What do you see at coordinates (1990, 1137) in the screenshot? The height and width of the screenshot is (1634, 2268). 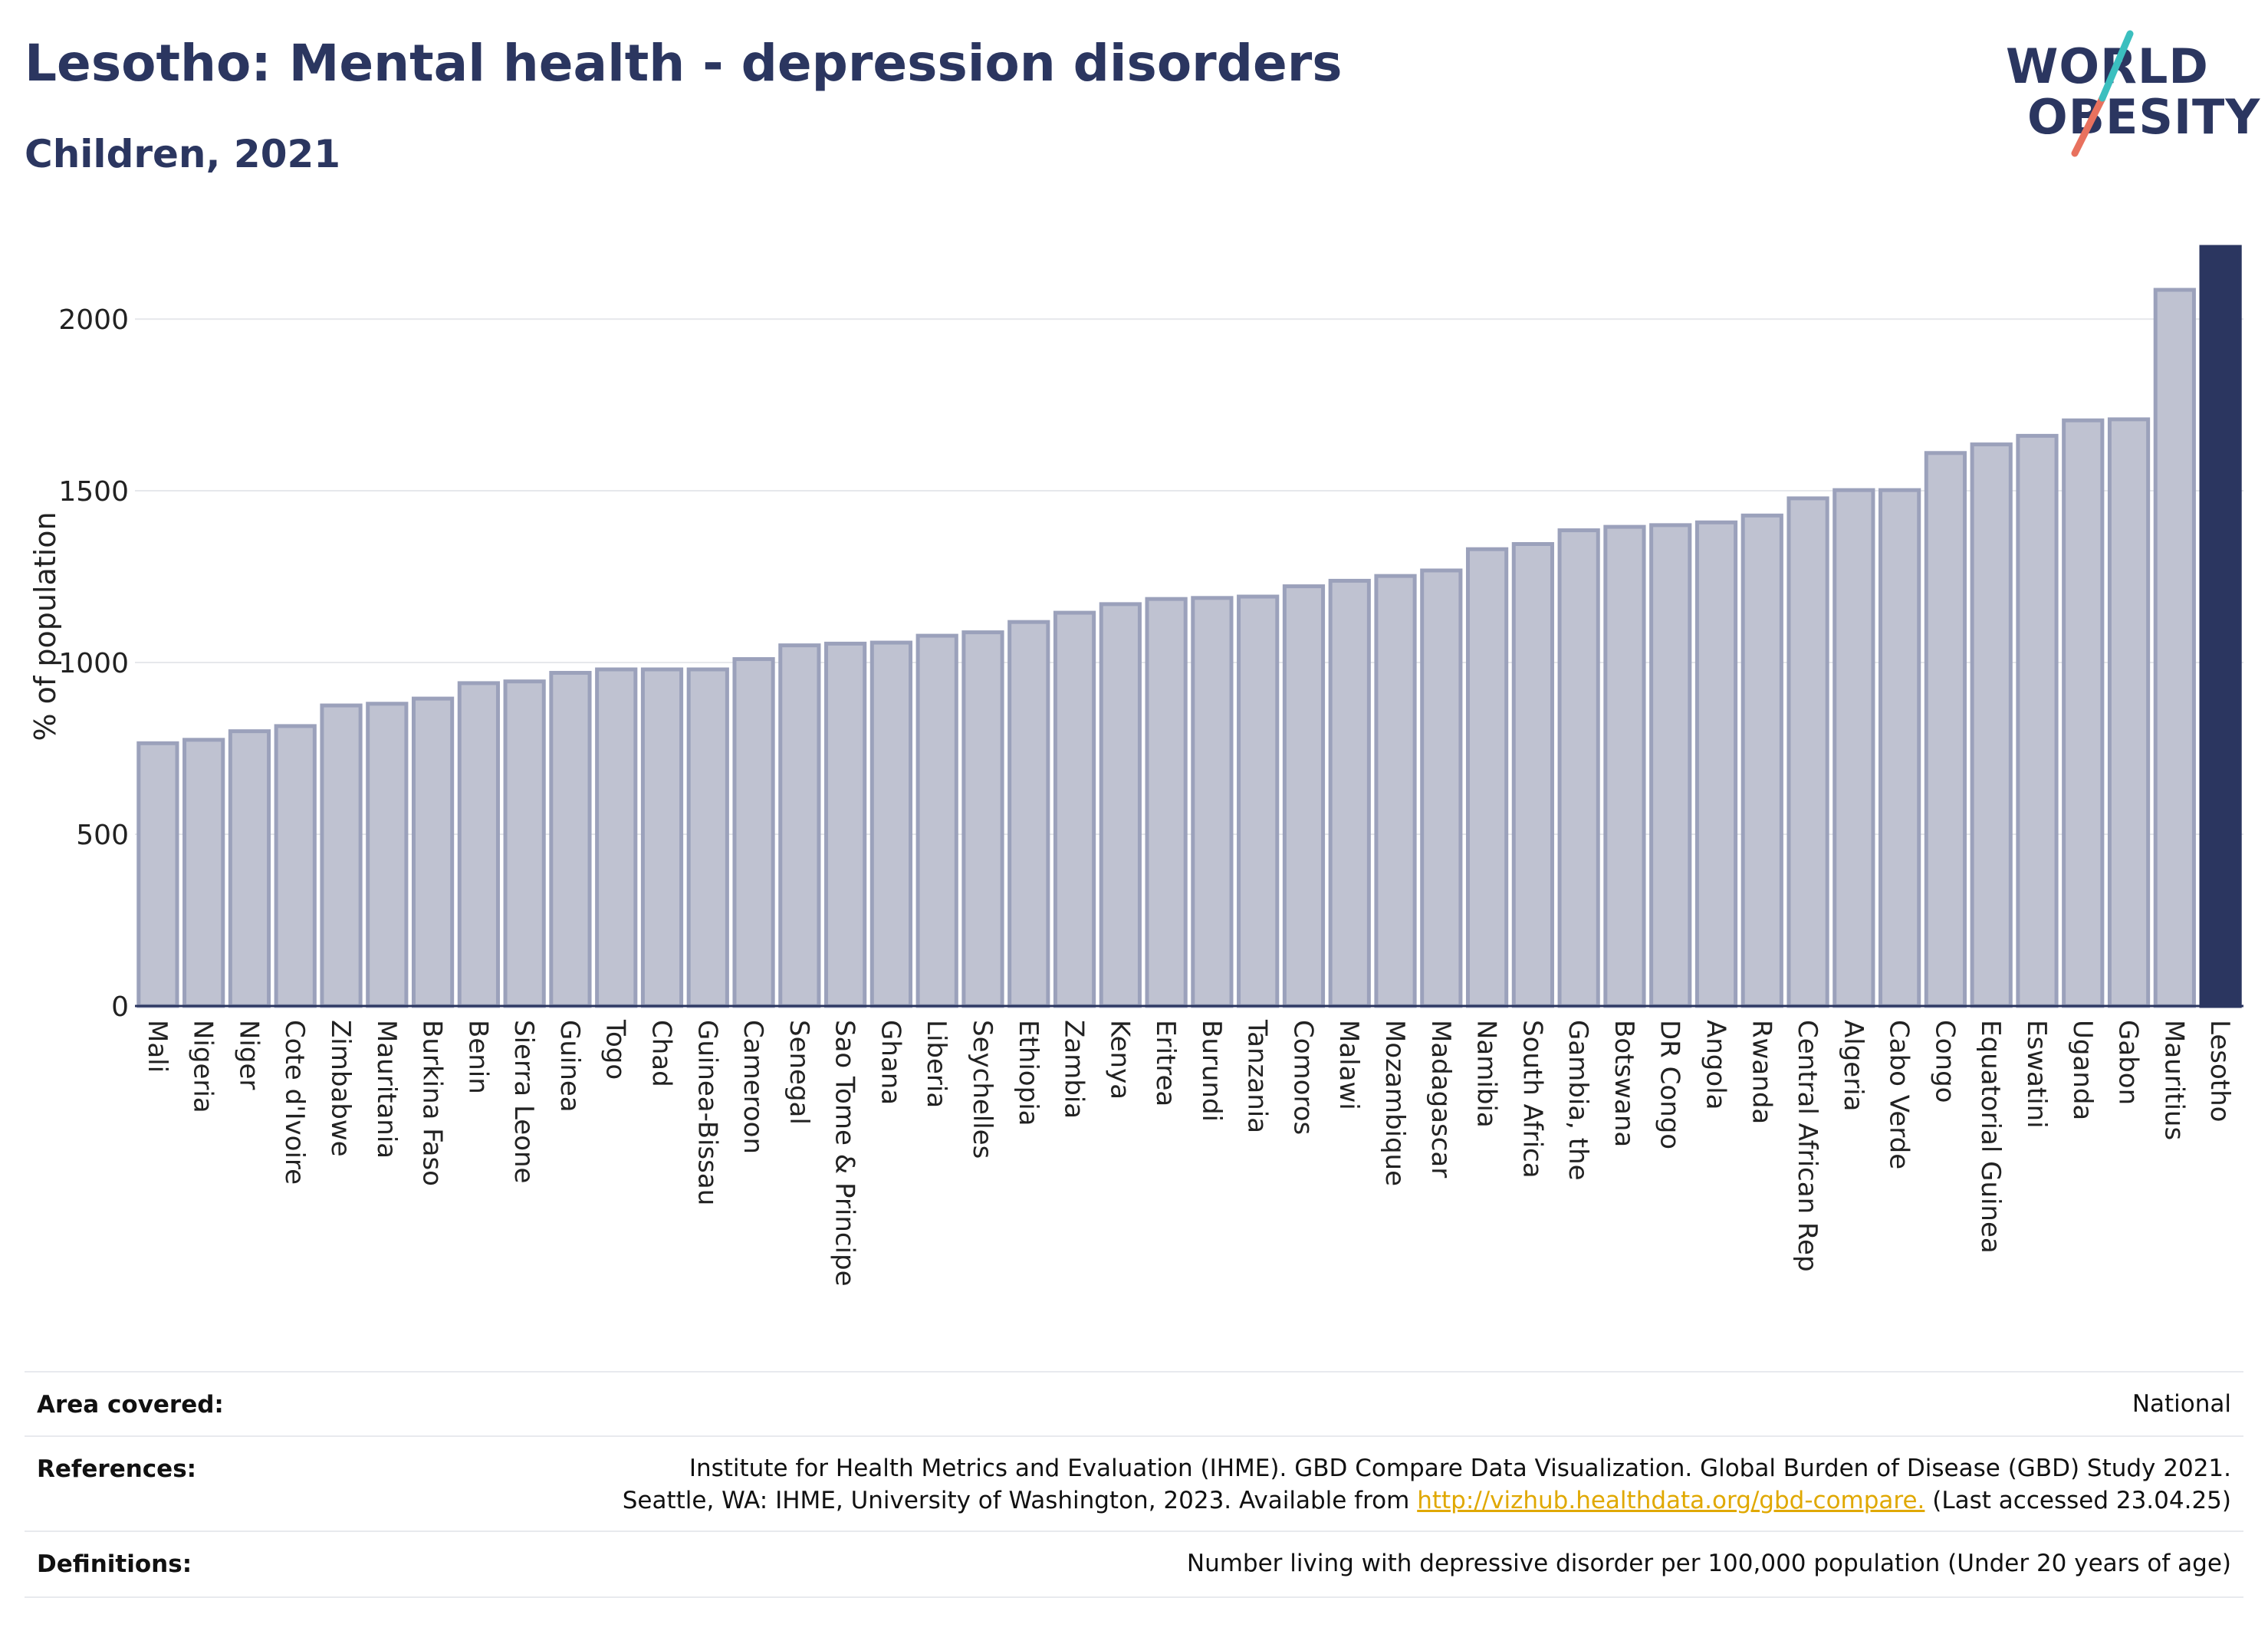 I see `x-tick-label: Equatorial Guinea` at bounding box center [1990, 1137].